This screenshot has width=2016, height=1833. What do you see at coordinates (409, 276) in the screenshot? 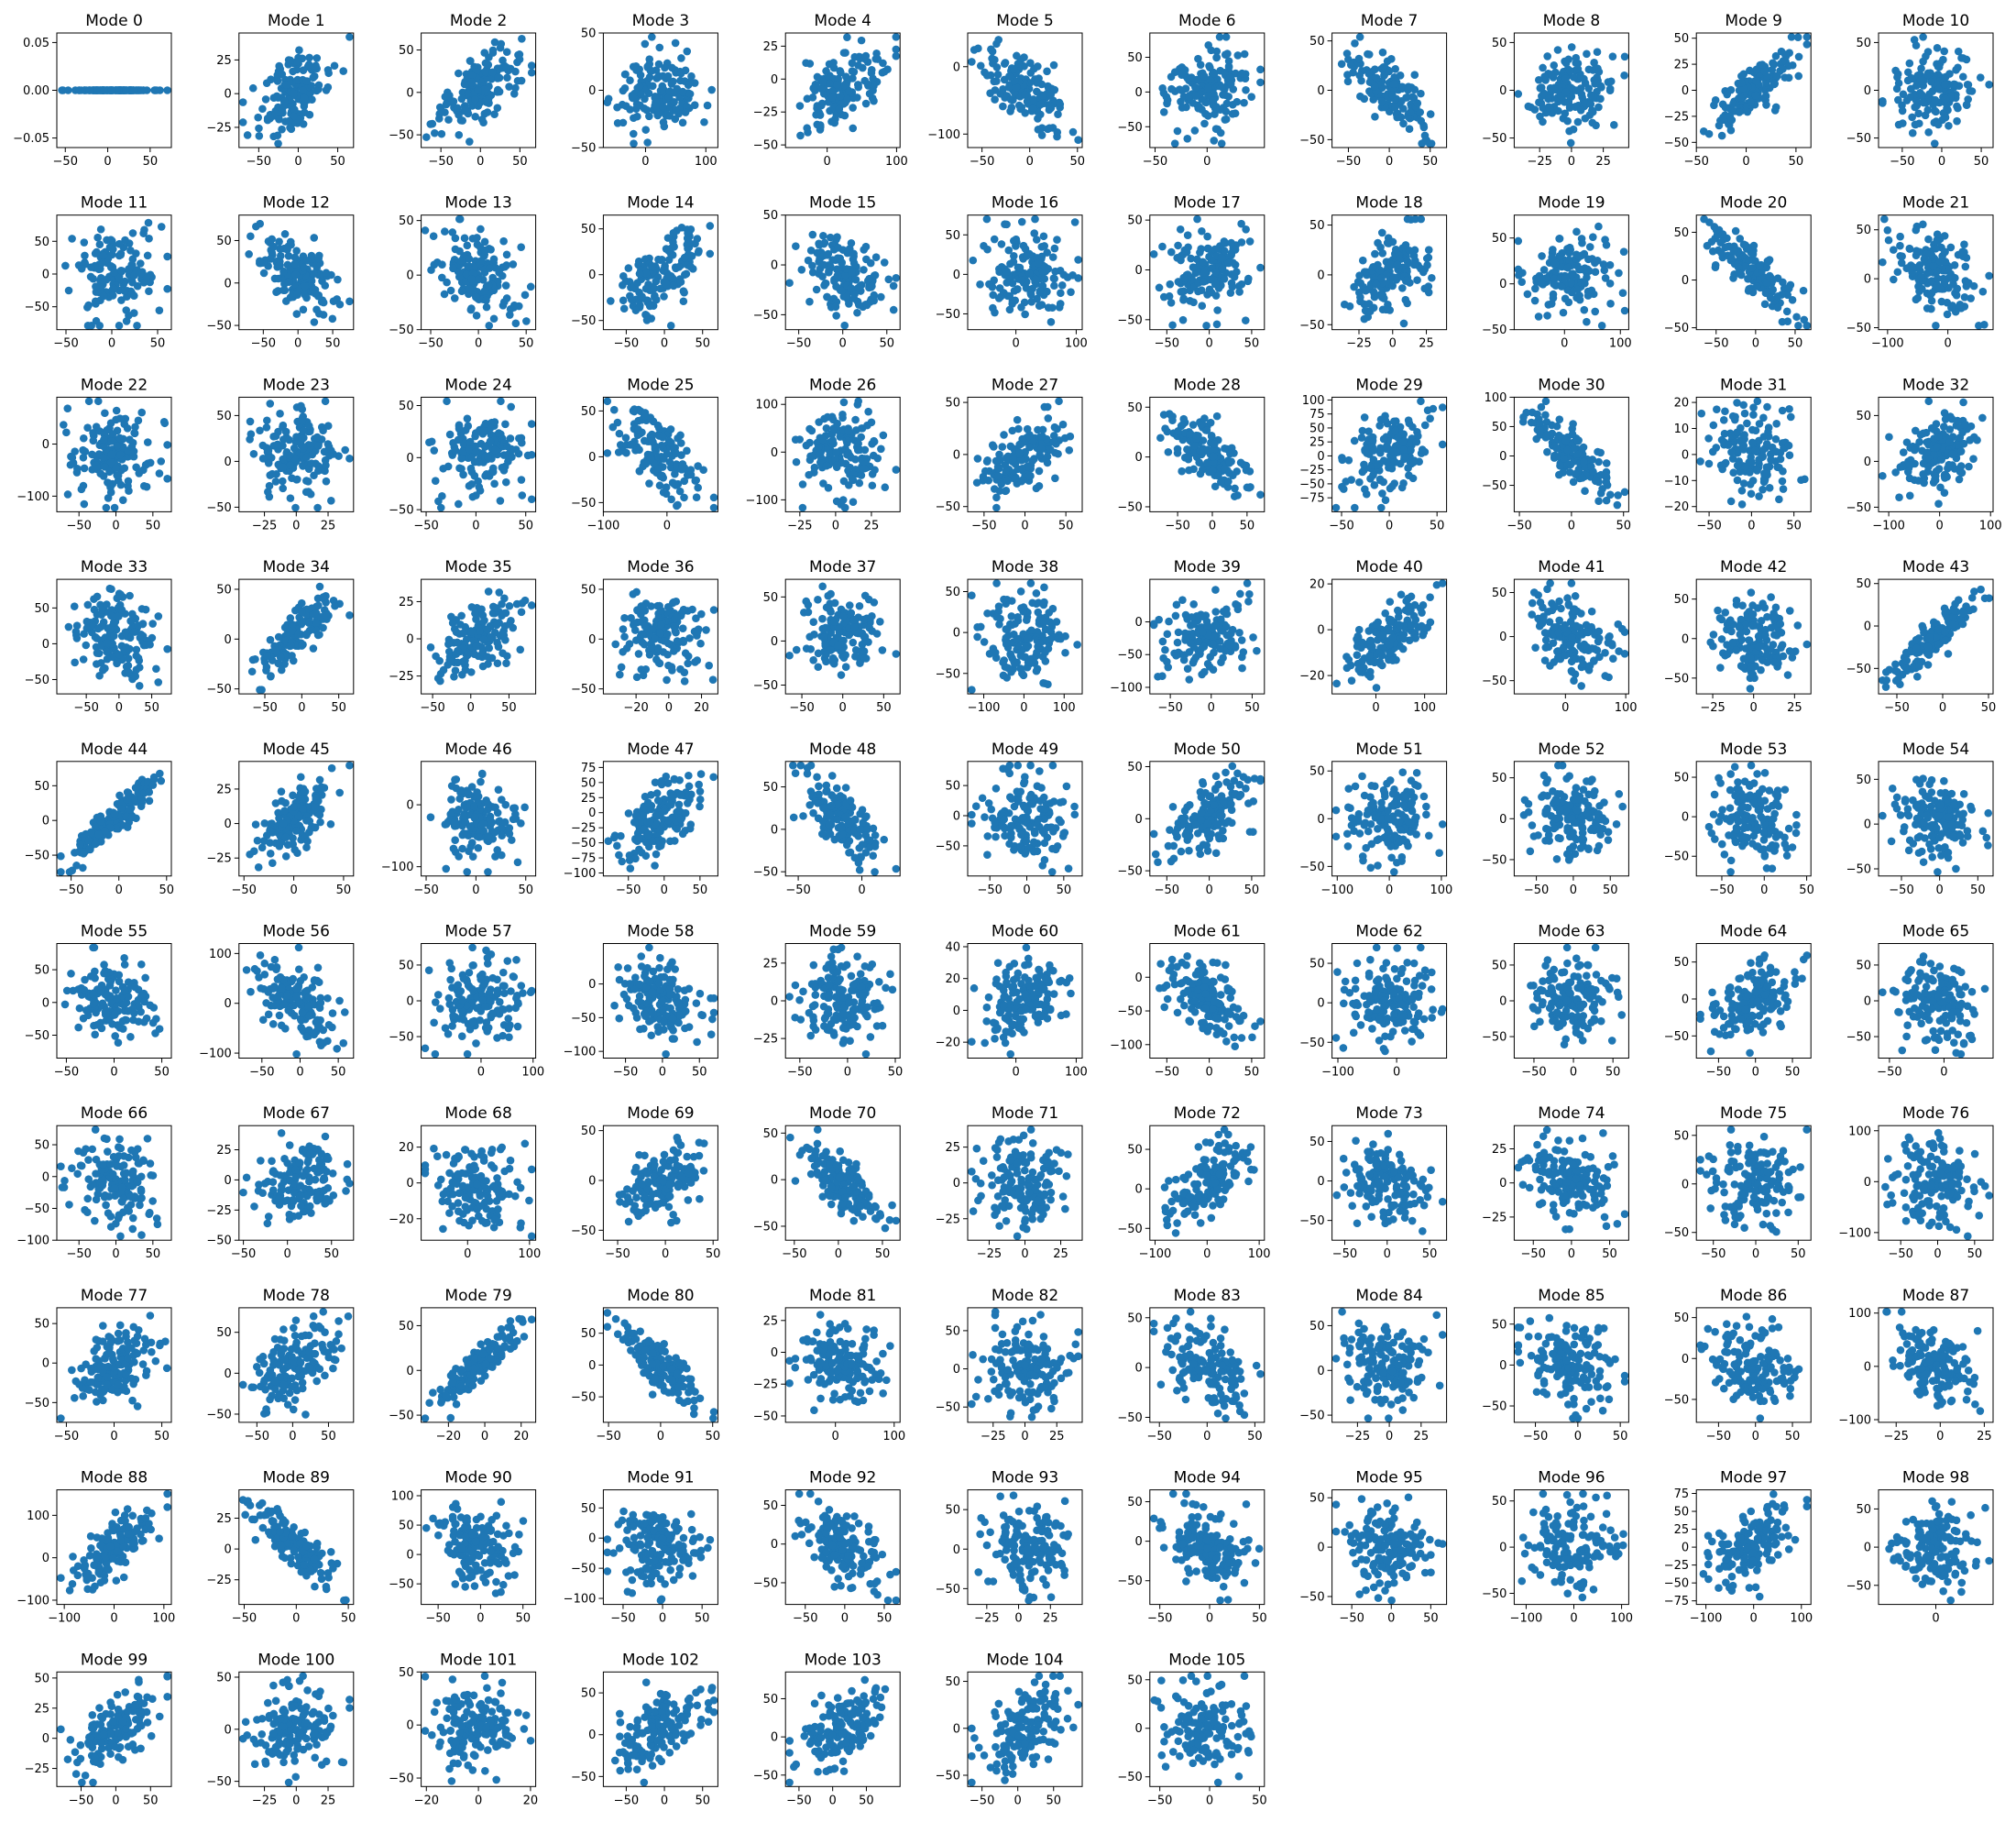
I see `y-tick-label: 0` at bounding box center [409, 276].